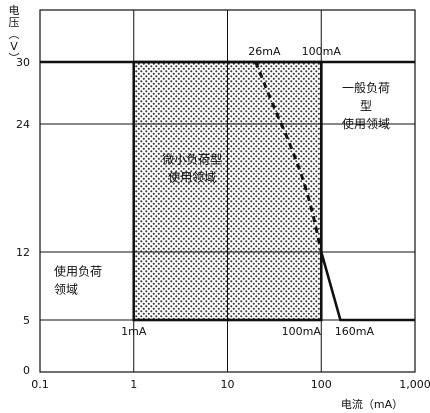  What do you see at coordinates (264, 51) in the screenshot?
I see `annotation-label: 26mA` at bounding box center [264, 51].